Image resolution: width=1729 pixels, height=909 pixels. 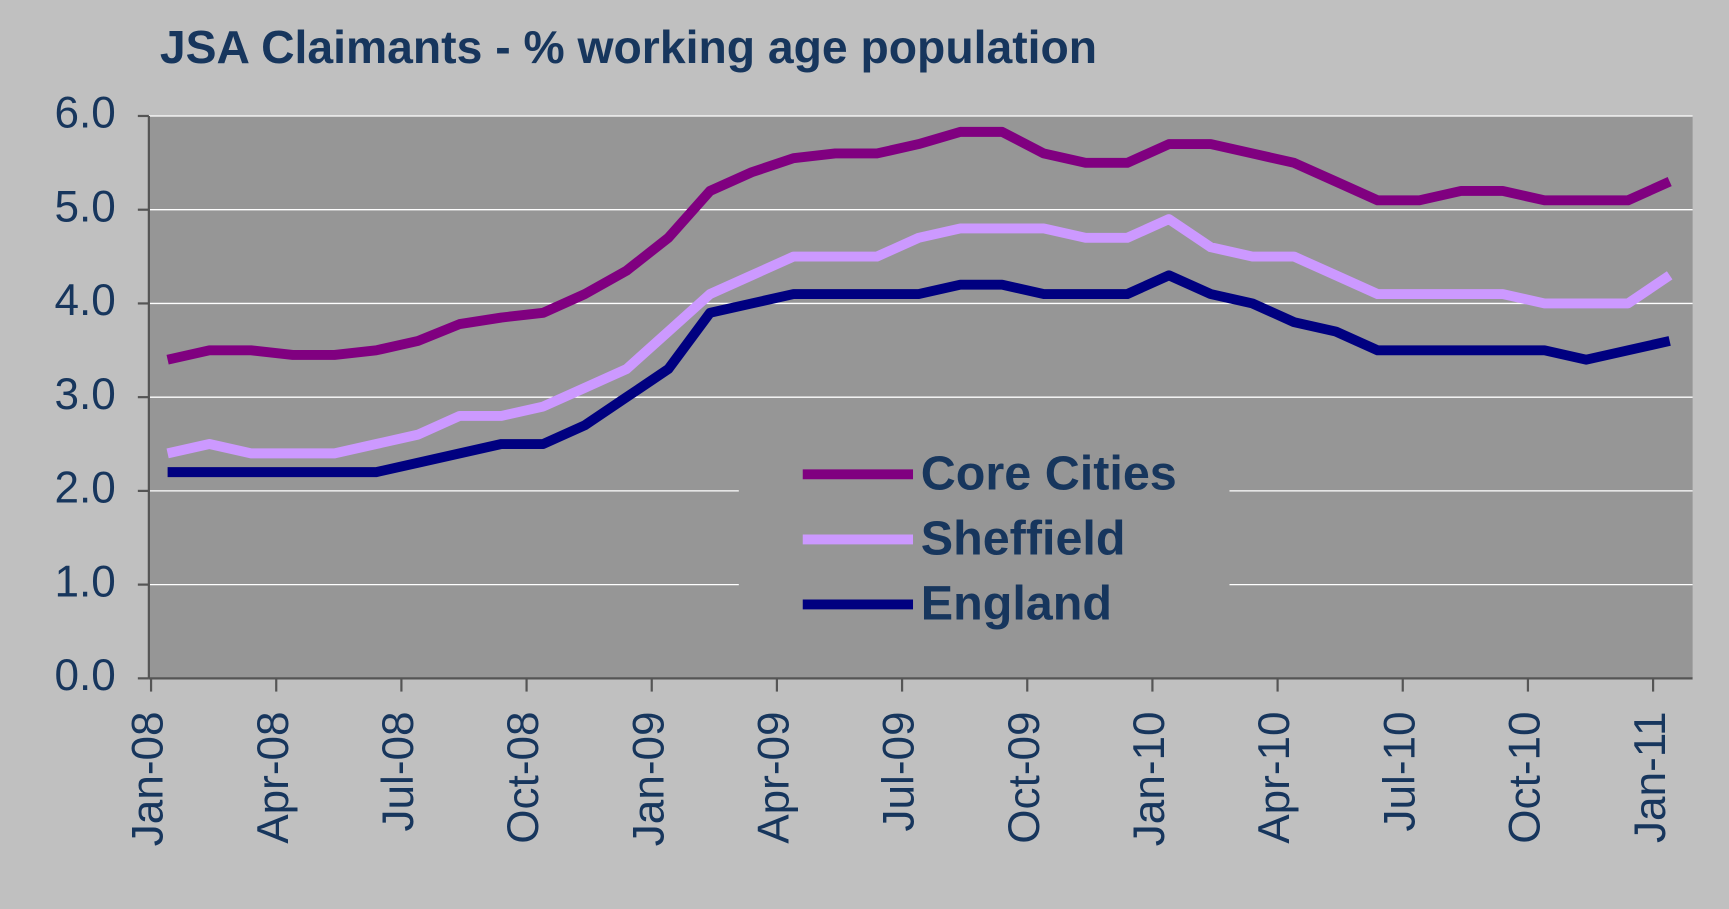 I want to click on x-tick-label: Jan-11, so click(x=1650, y=777).